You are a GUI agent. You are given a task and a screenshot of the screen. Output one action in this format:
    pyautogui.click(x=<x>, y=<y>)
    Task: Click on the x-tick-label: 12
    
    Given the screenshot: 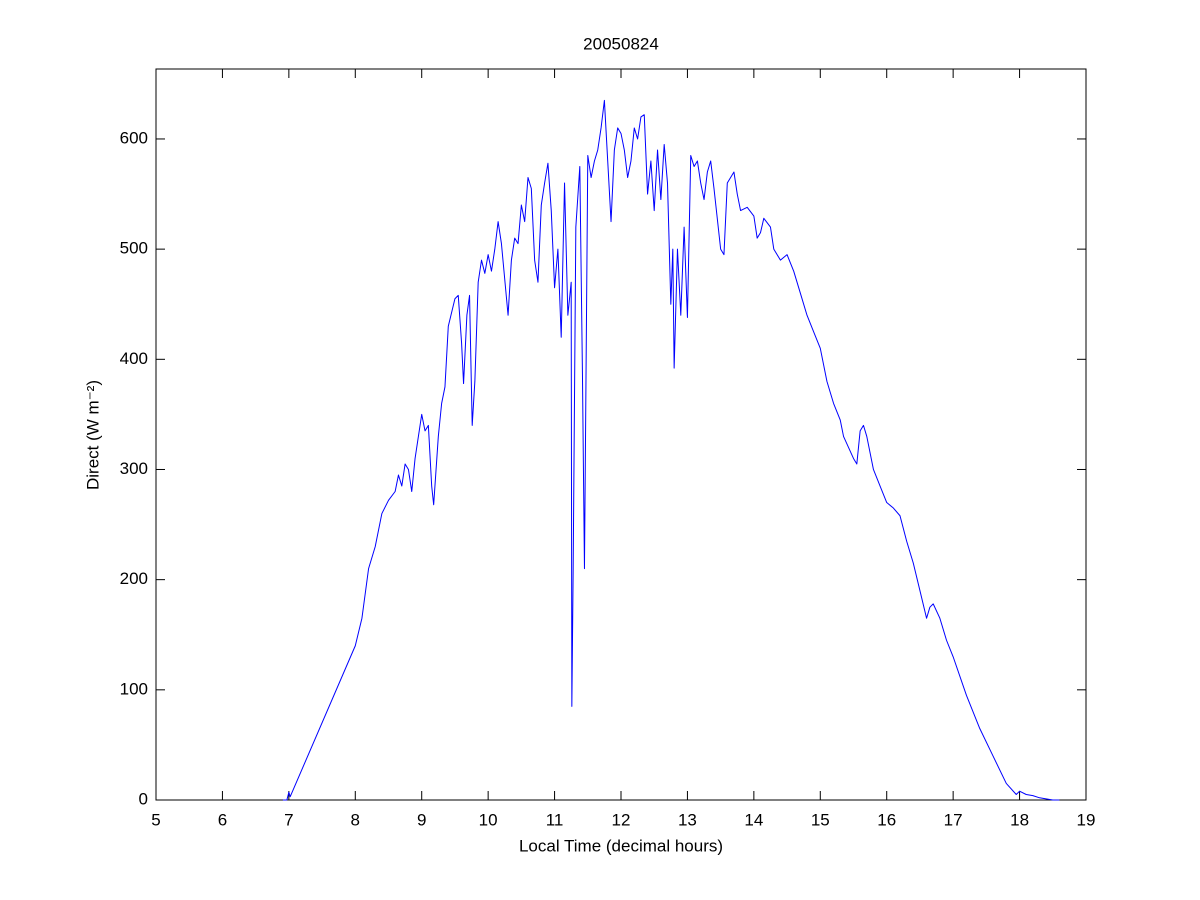 What is the action you would take?
    pyautogui.click(x=621, y=819)
    